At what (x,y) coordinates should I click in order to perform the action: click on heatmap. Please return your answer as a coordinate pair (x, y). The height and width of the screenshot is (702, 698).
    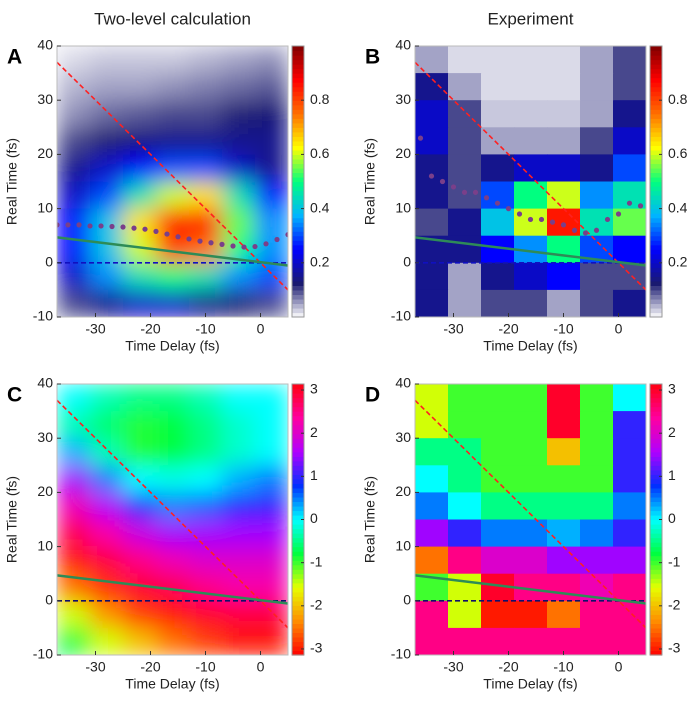
    Looking at the image, I should click on (530, 519).